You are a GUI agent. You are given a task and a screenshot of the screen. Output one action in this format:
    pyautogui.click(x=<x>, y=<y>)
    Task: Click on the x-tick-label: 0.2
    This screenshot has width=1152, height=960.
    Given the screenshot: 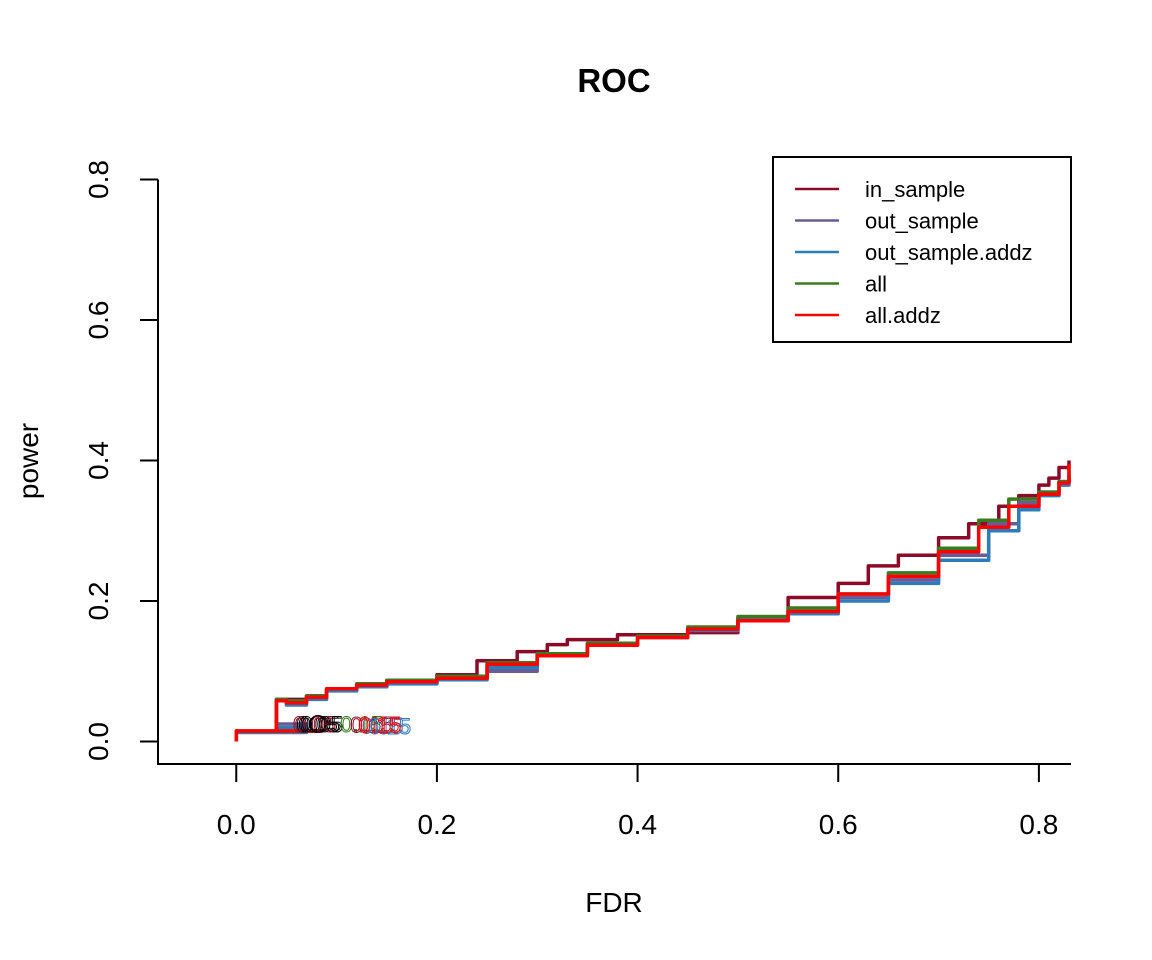 What is the action you would take?
    pyautogui.click(x=436, y=824)
    